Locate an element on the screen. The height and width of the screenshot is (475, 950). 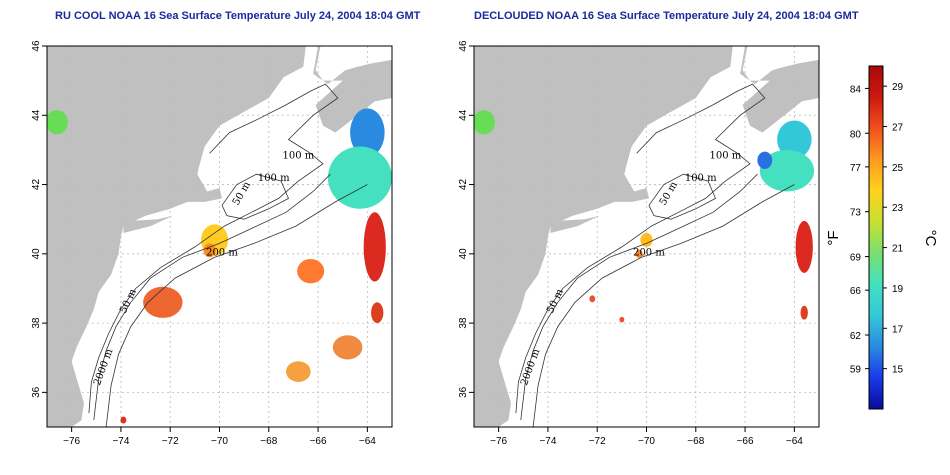
celsius-tick-label: 19 is located at coordinates (898, 289).